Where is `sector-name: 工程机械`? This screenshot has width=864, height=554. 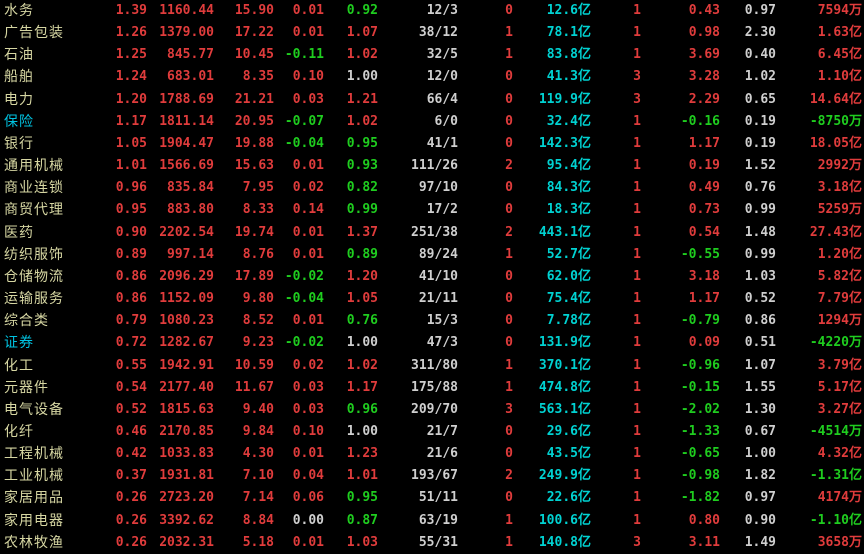 sector-name: 工程机械 is located at coordinates (34, 454).